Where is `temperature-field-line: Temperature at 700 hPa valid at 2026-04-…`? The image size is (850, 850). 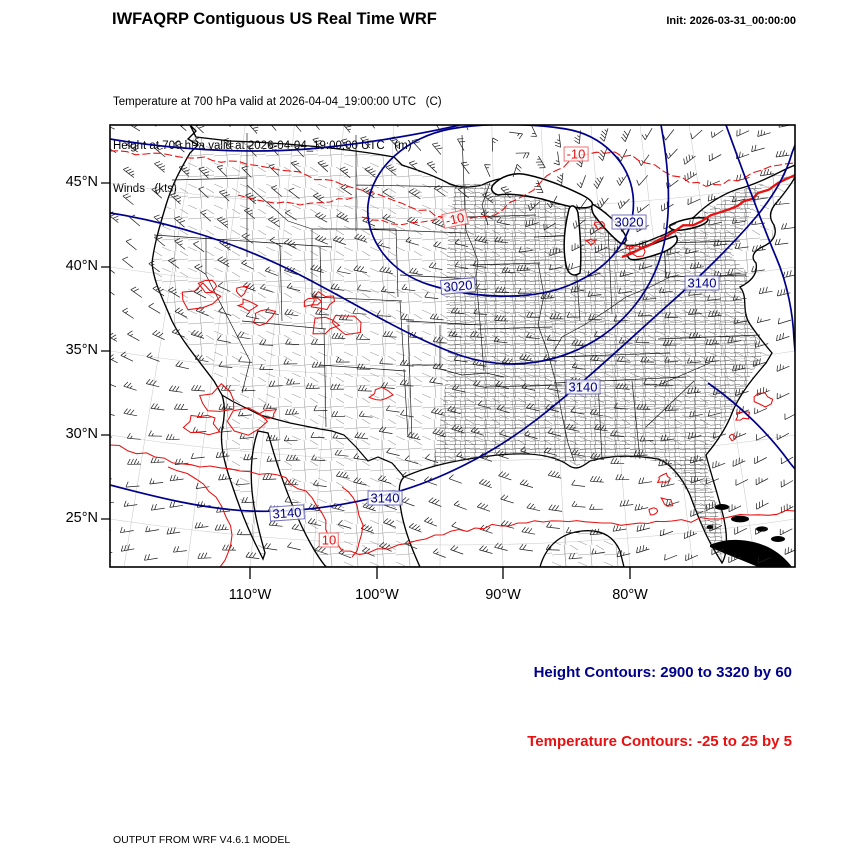
temperature-field-line: Temperature at 700 hPa valid at 2026-04-… is located at coordinates (277, 102).